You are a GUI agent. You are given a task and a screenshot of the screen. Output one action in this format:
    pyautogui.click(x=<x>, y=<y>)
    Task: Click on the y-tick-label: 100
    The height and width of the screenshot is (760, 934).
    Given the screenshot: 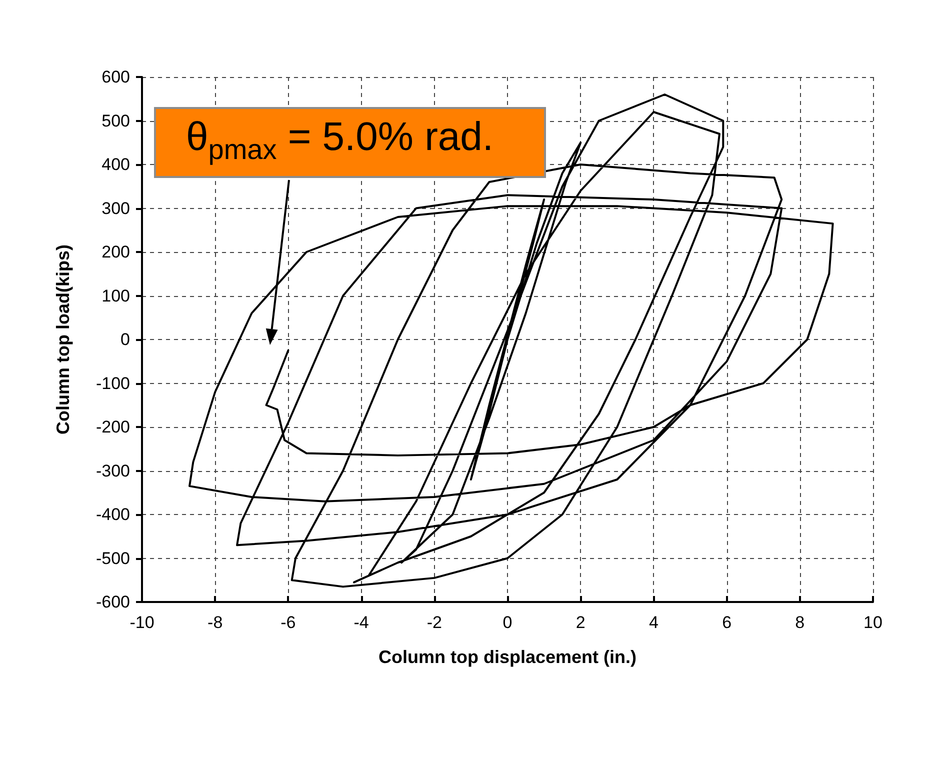 What is the action you would take?
    pyautogui.click(x=116, y=296)
    